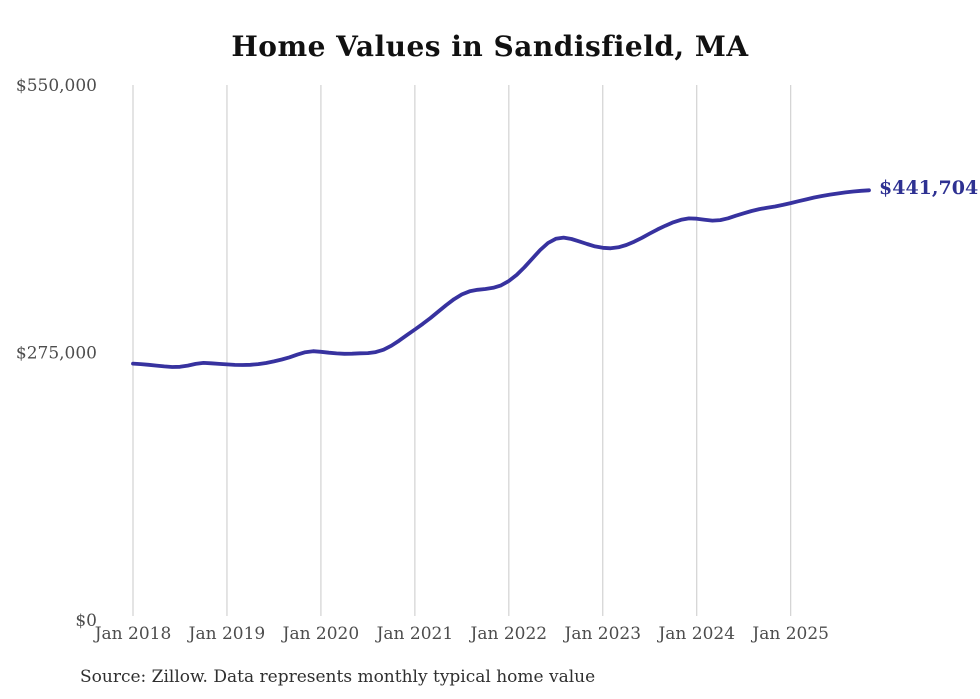  Describe the element at coordinates (789, 634) in the screenshot. I see `x-axis-label: Jan 2025` at that location.